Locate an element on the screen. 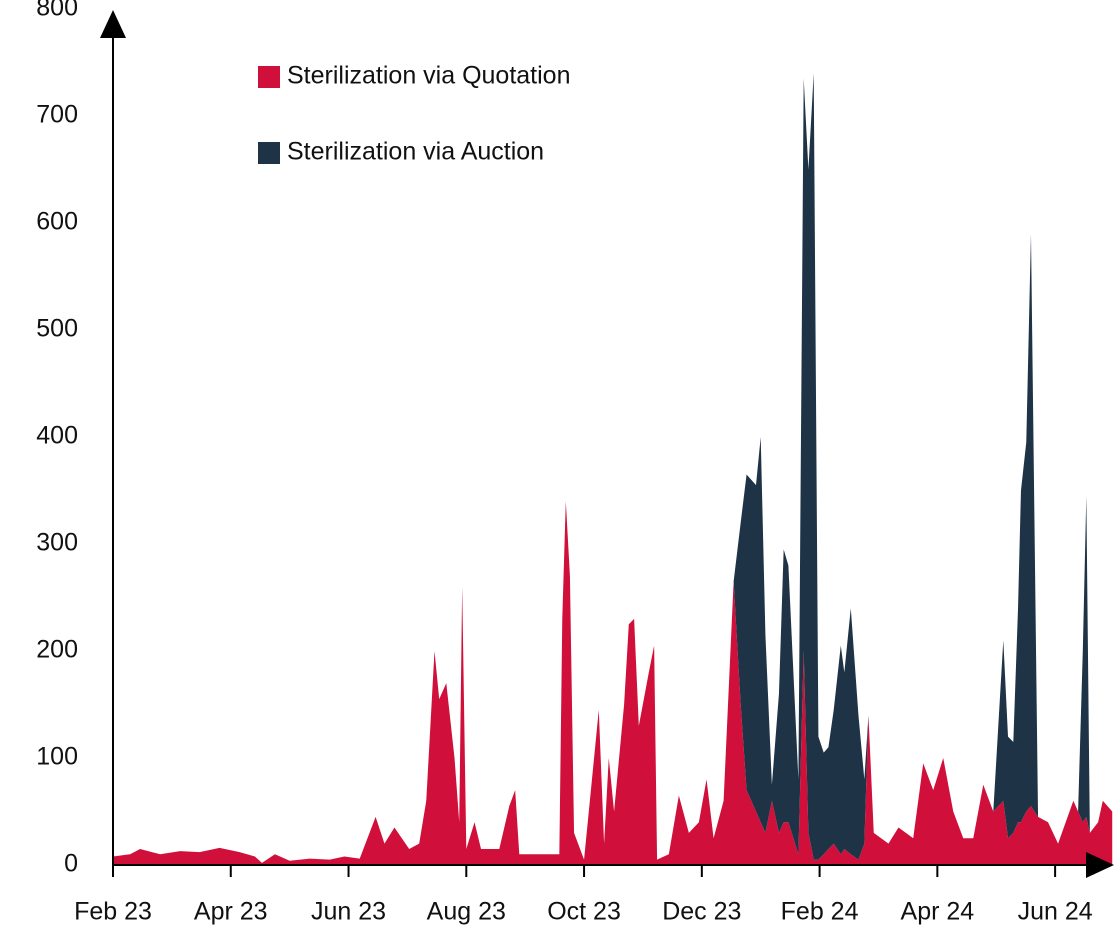 This screenshot has height=930, width=1114. x-tick-label: Feb 23 is located at coordinates (113, 912).